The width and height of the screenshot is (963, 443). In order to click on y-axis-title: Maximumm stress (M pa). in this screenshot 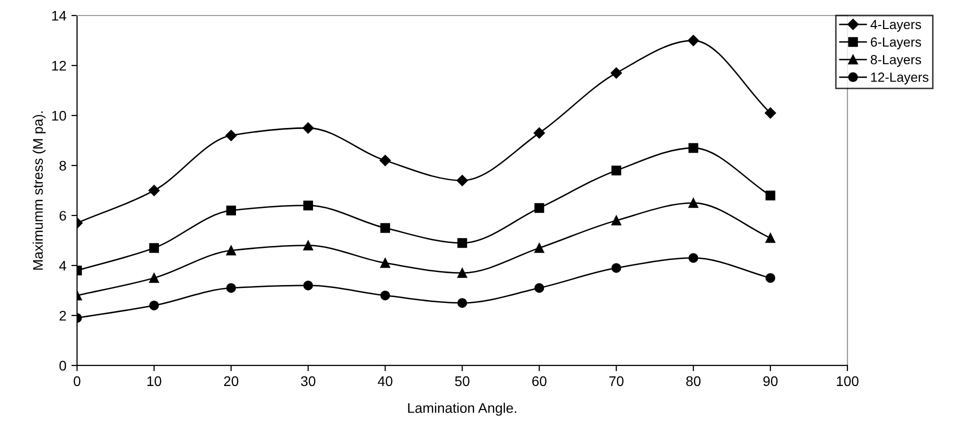, I will do `click(39, 191)`.